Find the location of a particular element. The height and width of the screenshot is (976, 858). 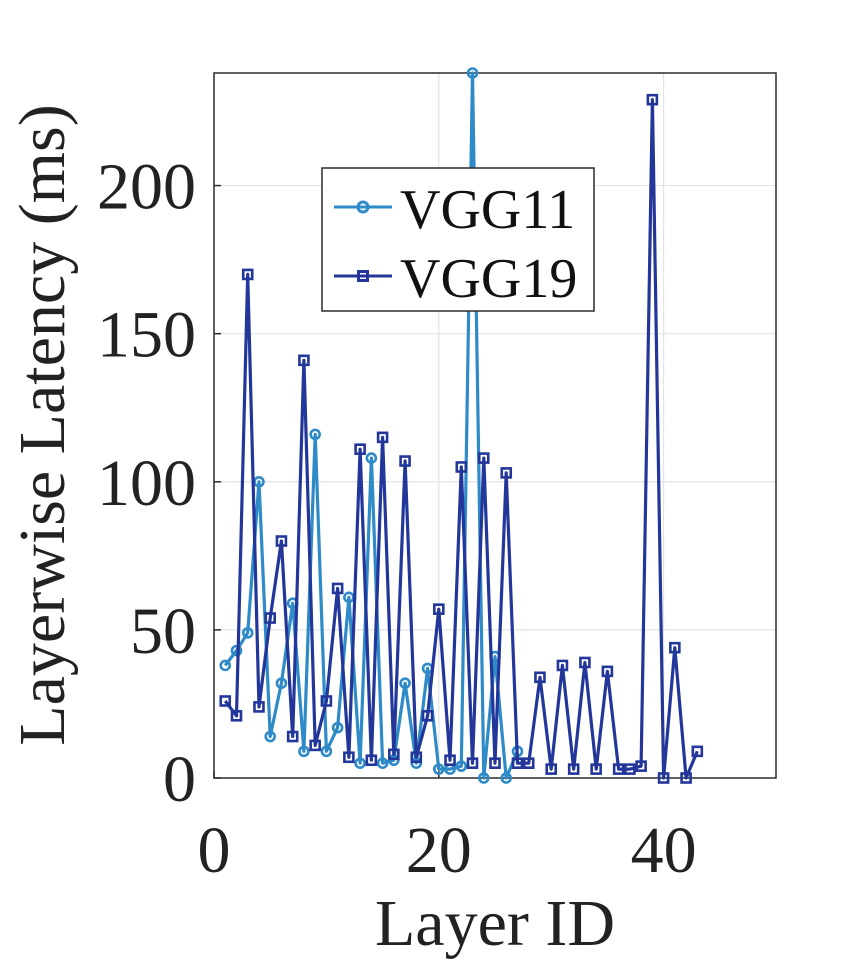

y-tick-label: 0 is located at coordinates (179, 779).